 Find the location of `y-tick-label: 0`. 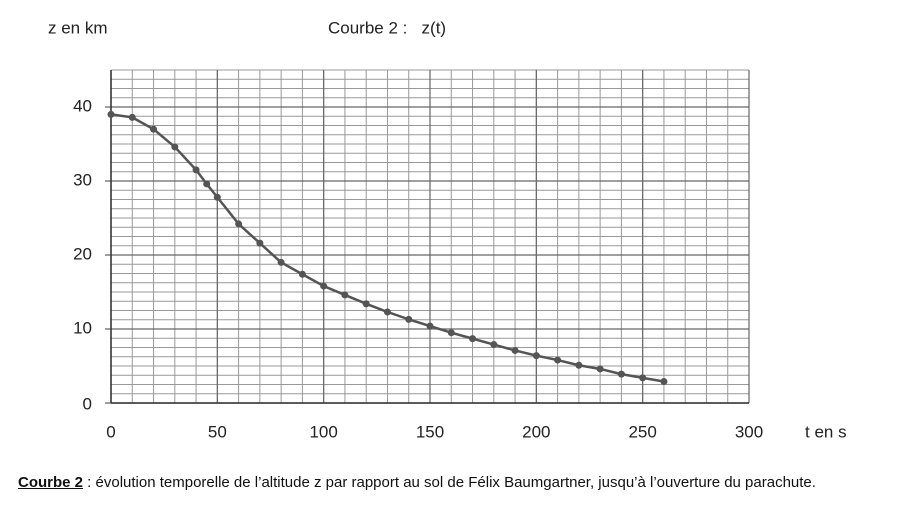

y-tick-label: 0 is located at coordinates (87, 403).